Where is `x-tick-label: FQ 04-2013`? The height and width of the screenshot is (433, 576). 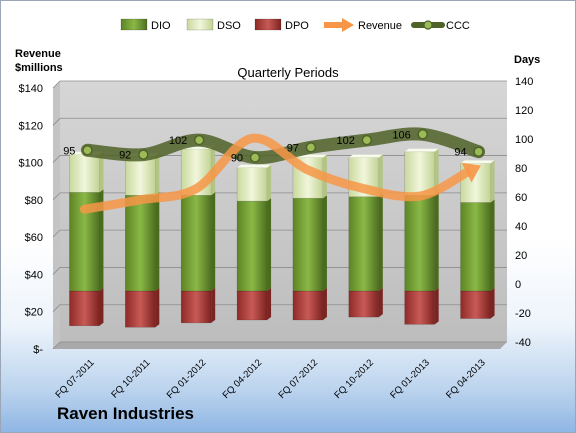 x-tick-label: FQ 04-2013 is located at coordinates (466, 379).